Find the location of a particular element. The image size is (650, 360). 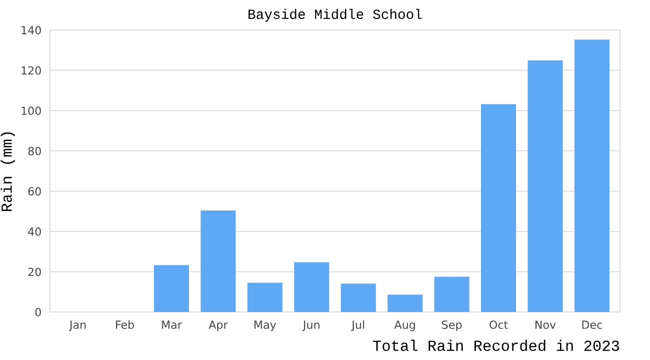

x-tick-label: Feb is located at coordinates (125, 324).